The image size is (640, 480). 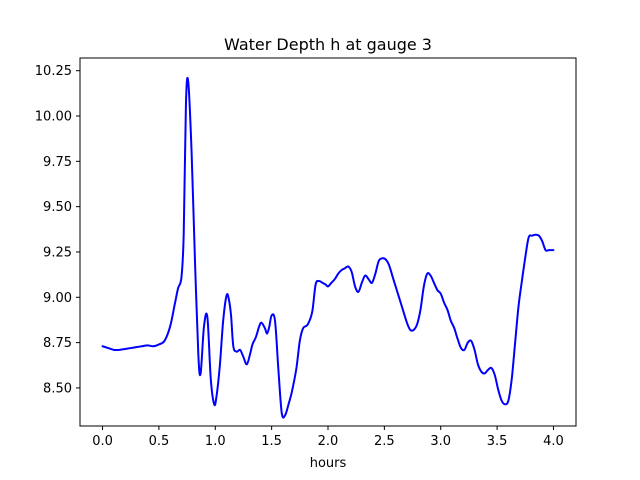 I want to click on x-tick-label: 0.0, so click(x=102, y=441).